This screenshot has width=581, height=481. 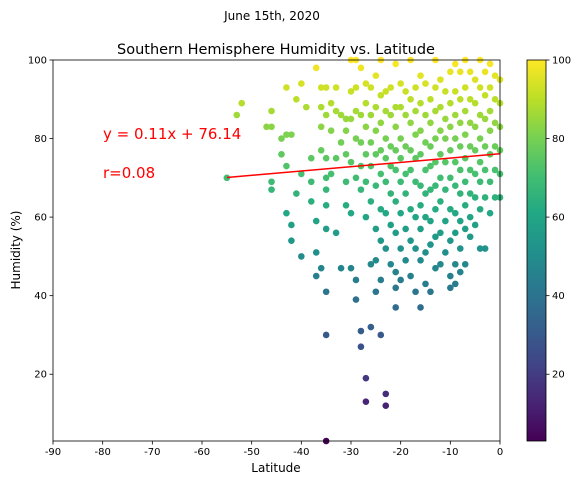 What do you see at coordinates (450, 452) in the screenshot?
I see `x-tick-label: -10` at bounding box center [450, 452].